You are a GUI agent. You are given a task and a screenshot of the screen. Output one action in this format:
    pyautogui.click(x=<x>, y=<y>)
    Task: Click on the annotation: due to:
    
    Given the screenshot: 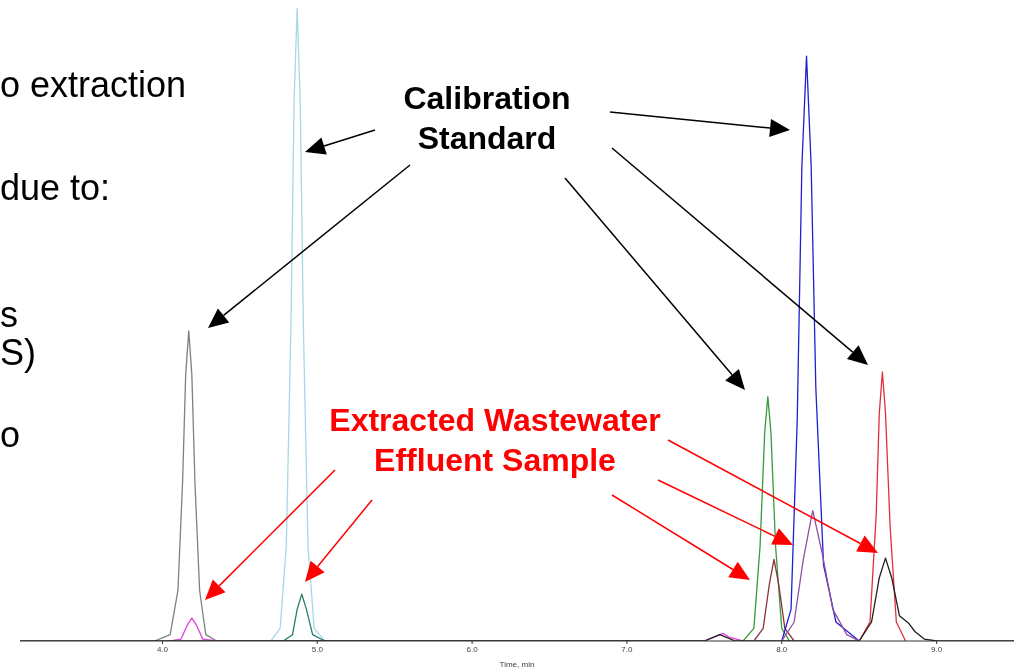 What is the action you would take?
    pyautogui.click(x=55, y=188)
    